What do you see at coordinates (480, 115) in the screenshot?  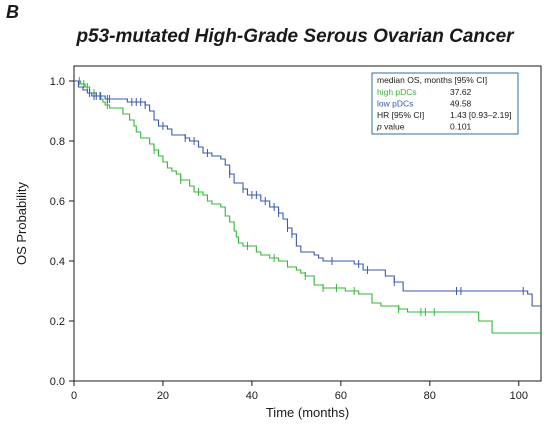 I see `legend-row-value: 1.43 [0.93–2.19]` at bounding box center [480, 115].